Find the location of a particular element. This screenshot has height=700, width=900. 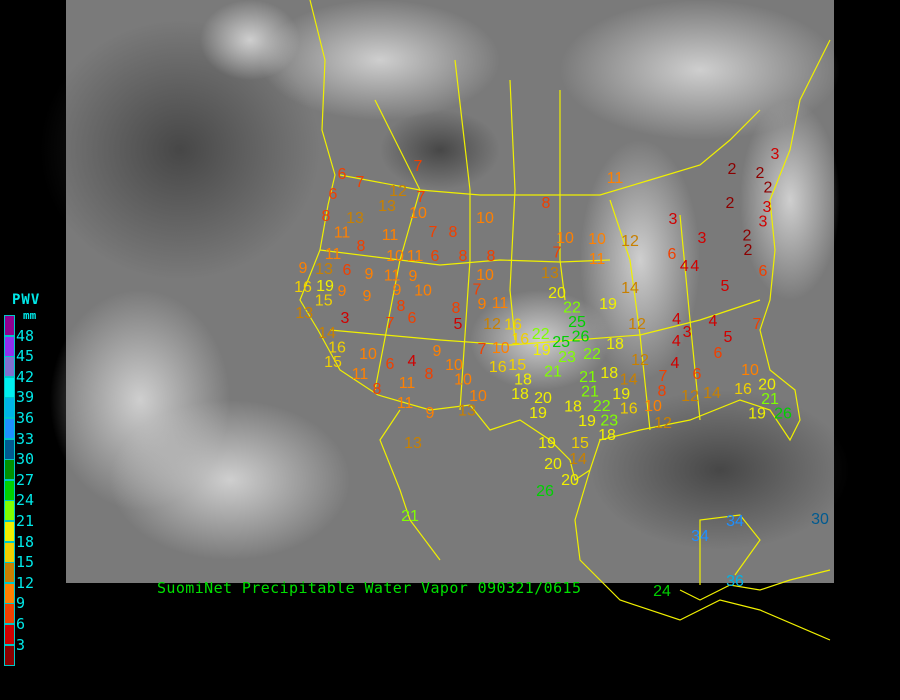

station-pwv-value: 22 is located at coordinates (572, 307).